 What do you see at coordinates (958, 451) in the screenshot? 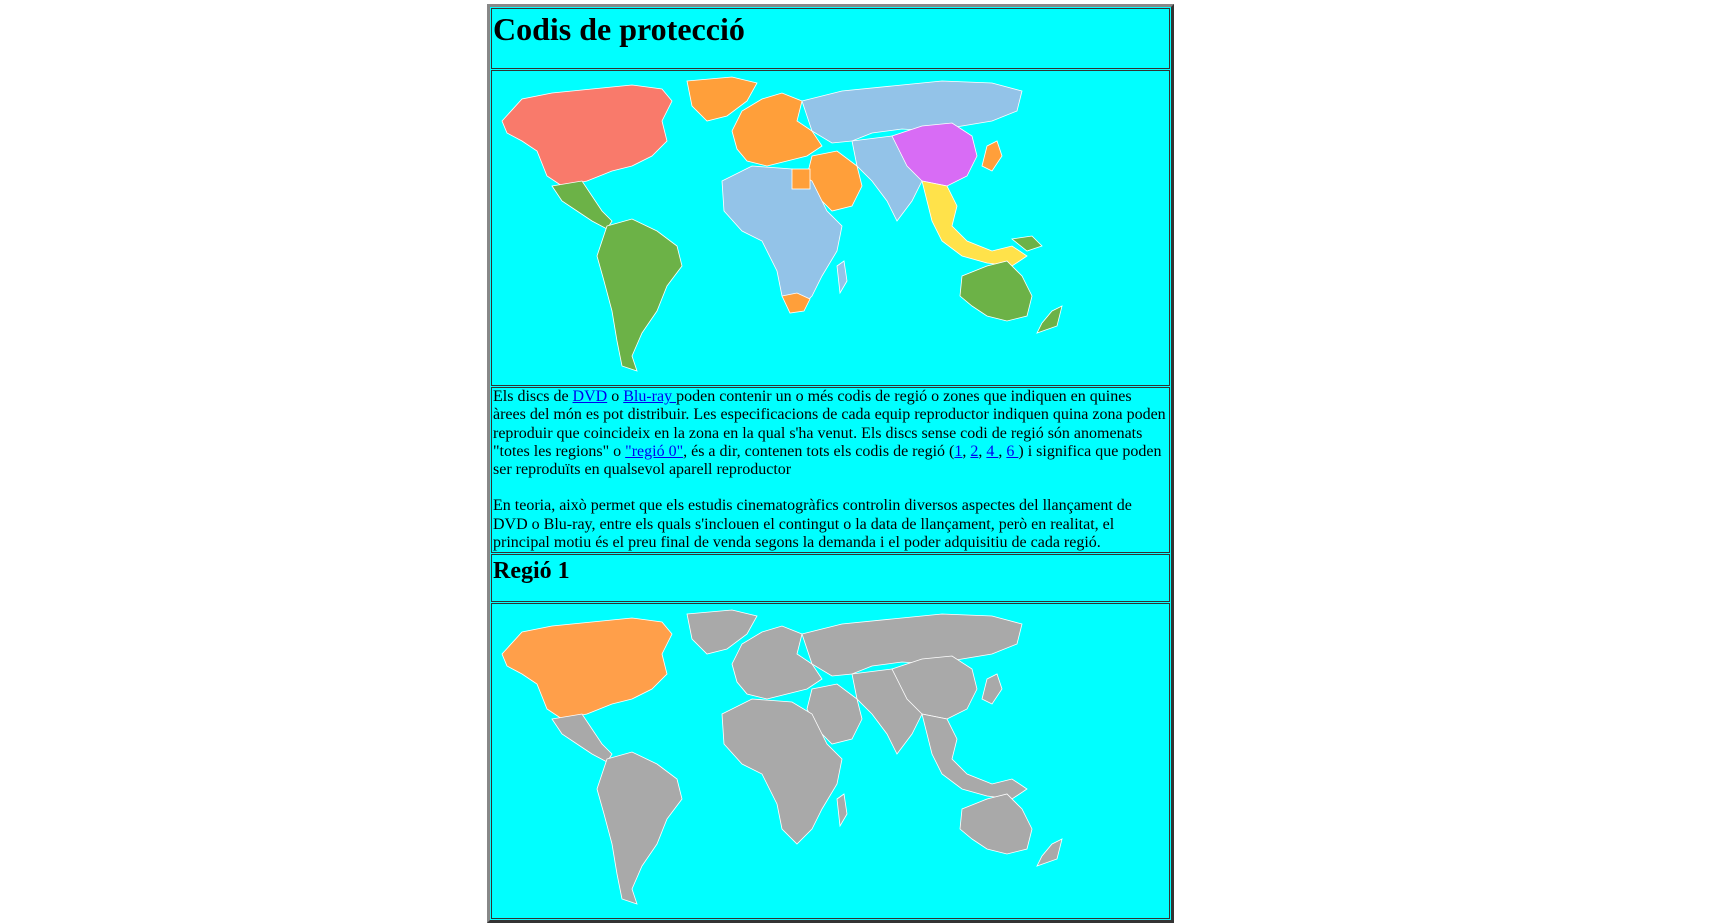
I see `region-1-link: 1` at bounding box center [958, 451].